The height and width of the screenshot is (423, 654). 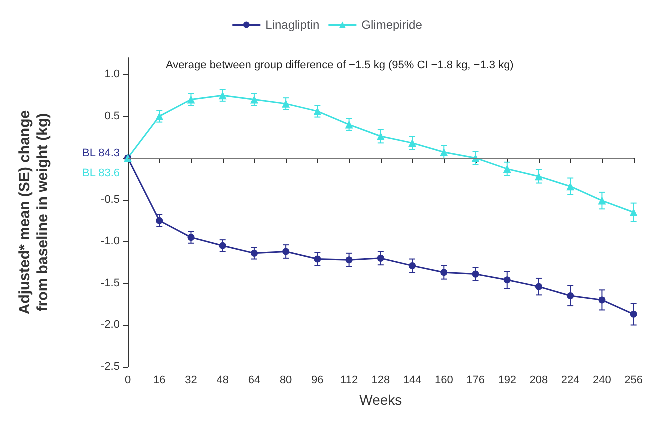 What do you see at coordinates (101, 153) in the screenshot?
I see `annotation: BL 84.3` at bounding box center [101, 153].